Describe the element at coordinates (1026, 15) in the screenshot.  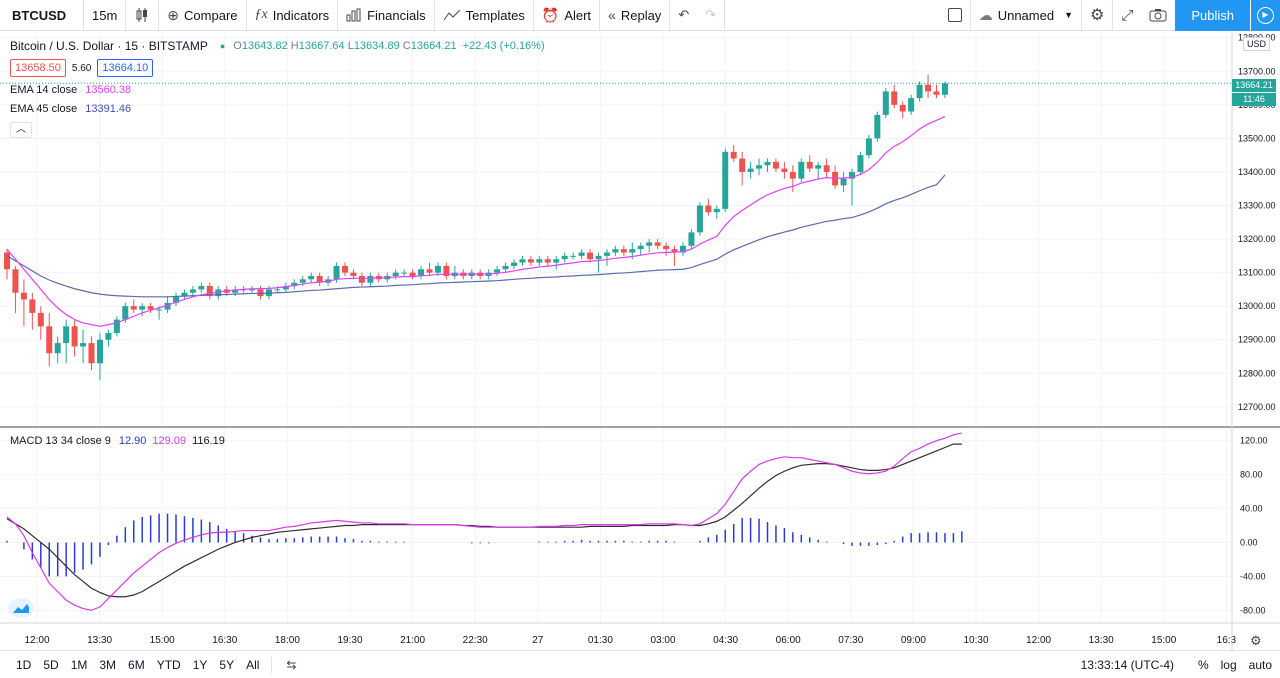
I see `layout-menu-button: ☁ Unnamed ▼` at that location.